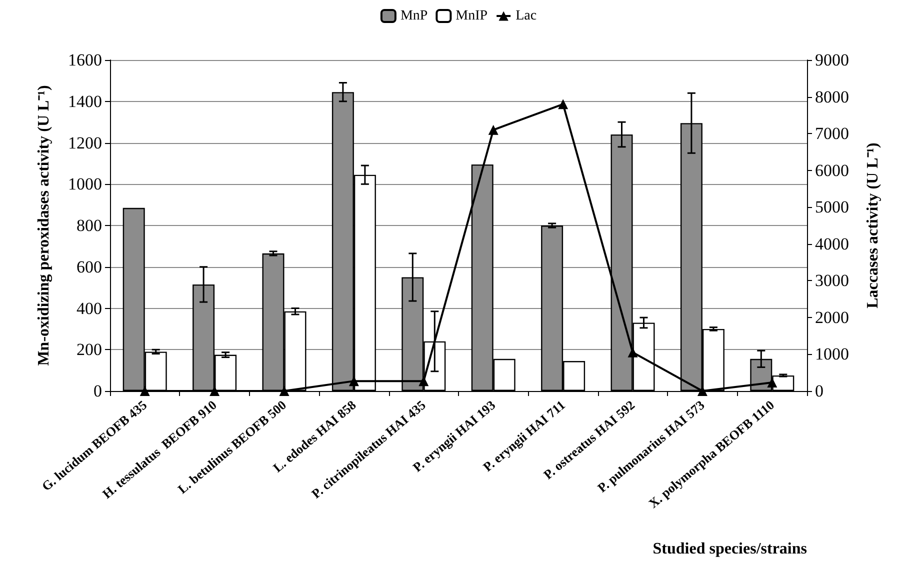 The width and height of the screenshot is (917, 566). Describe the element at coordinates (85, 101) in the screenshot. I see `y-tick-label: 1400` at that location.